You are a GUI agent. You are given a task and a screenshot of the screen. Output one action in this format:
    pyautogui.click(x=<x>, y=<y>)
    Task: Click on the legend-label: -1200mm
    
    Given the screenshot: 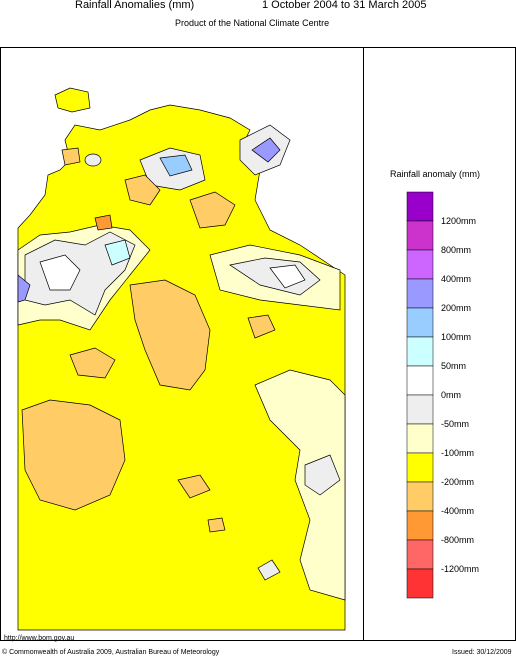 What is the action you would take?
    pyautogui.click(x=460, y=569)
    